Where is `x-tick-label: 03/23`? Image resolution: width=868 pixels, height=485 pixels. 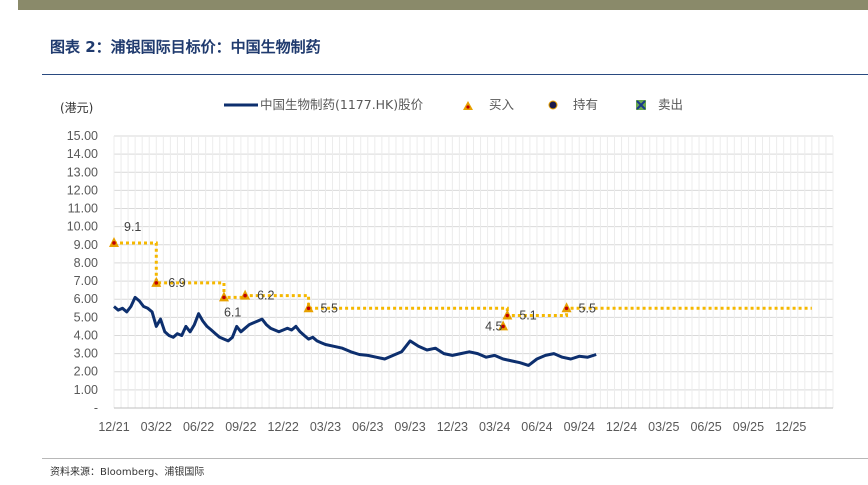 x-tick-label: 03/23 is located at coordinates (325, 427).